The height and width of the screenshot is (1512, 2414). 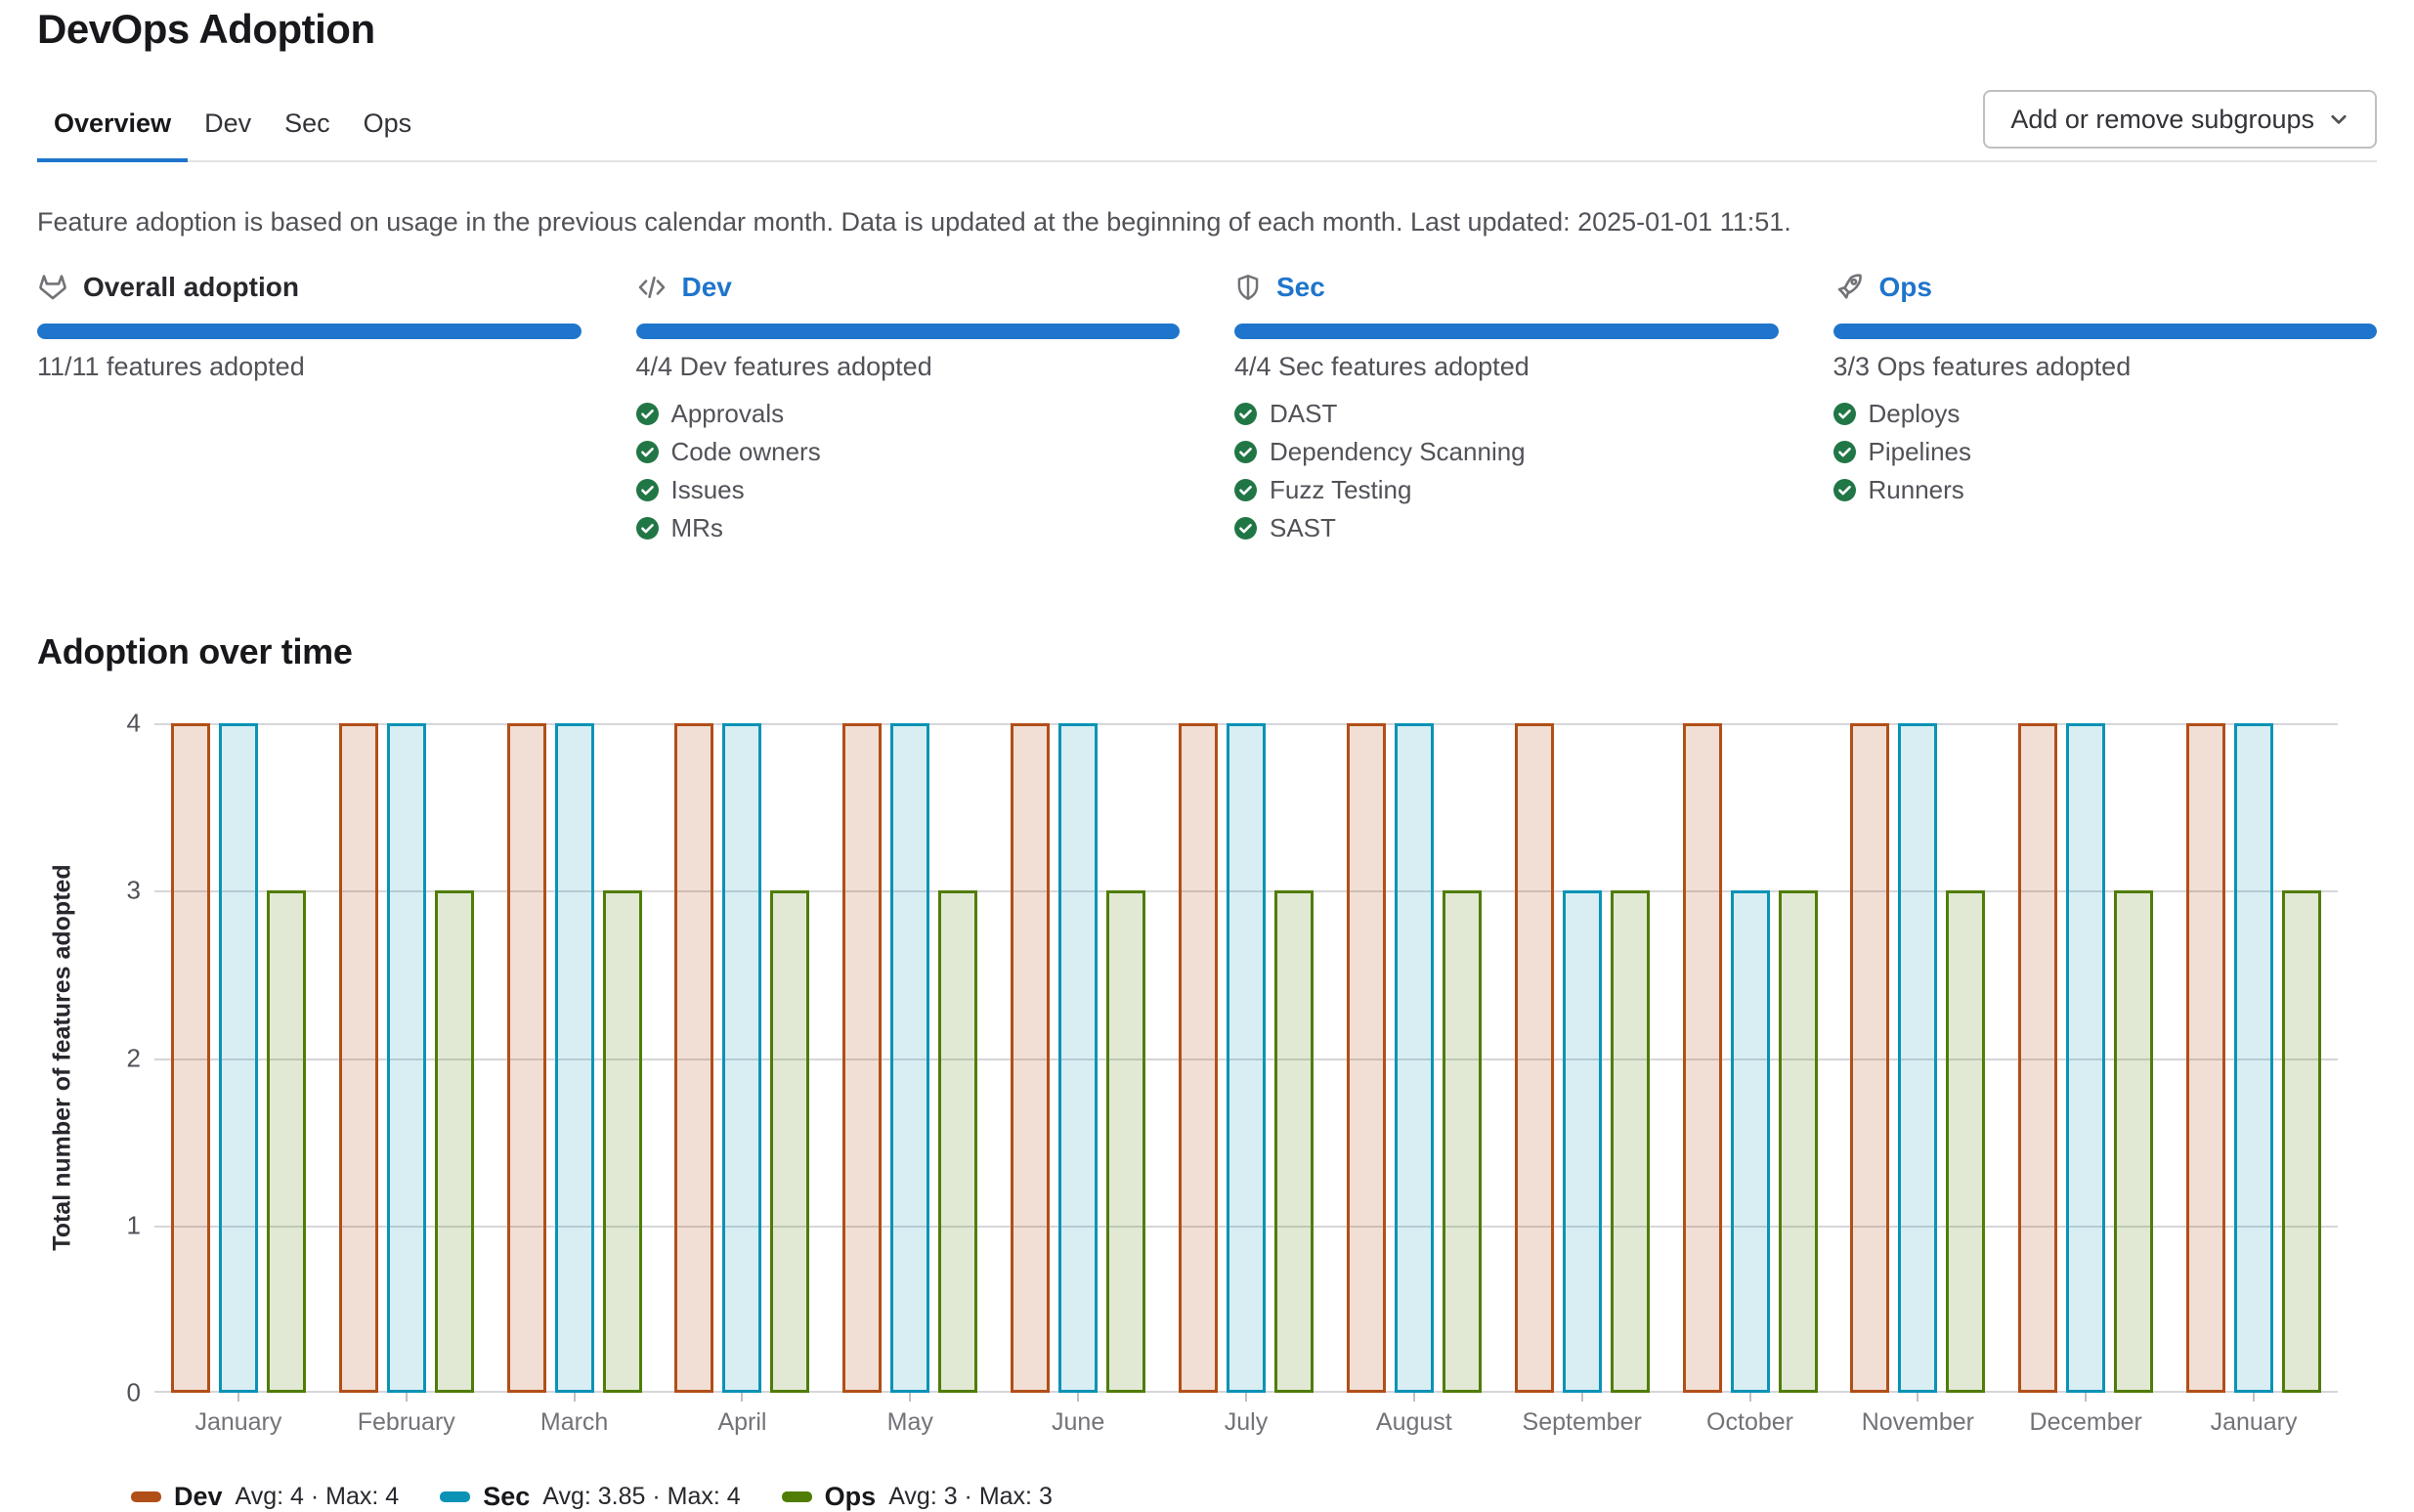 I want to click on feature-label: SAST, so click(x=1303, y=527).